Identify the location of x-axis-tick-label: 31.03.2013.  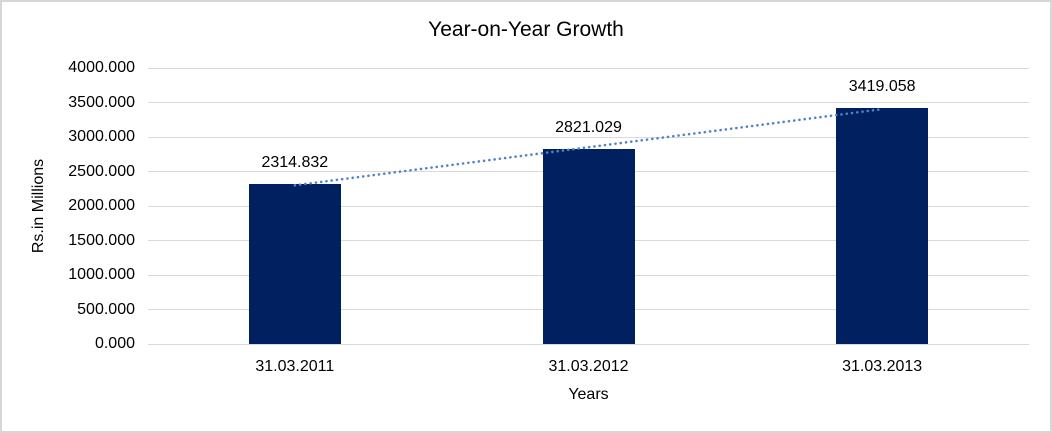
(882, 366).